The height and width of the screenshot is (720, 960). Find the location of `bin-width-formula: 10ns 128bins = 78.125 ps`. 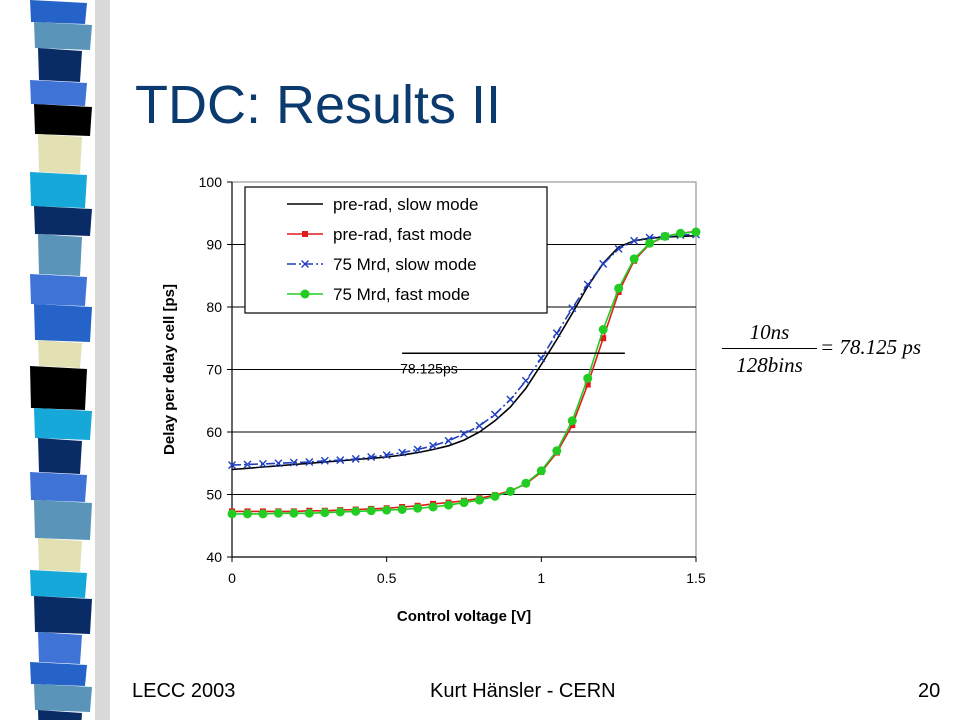

bin-width-formula: 10ns 128bins = 78.125 ps is located at coordinates (827, 351).